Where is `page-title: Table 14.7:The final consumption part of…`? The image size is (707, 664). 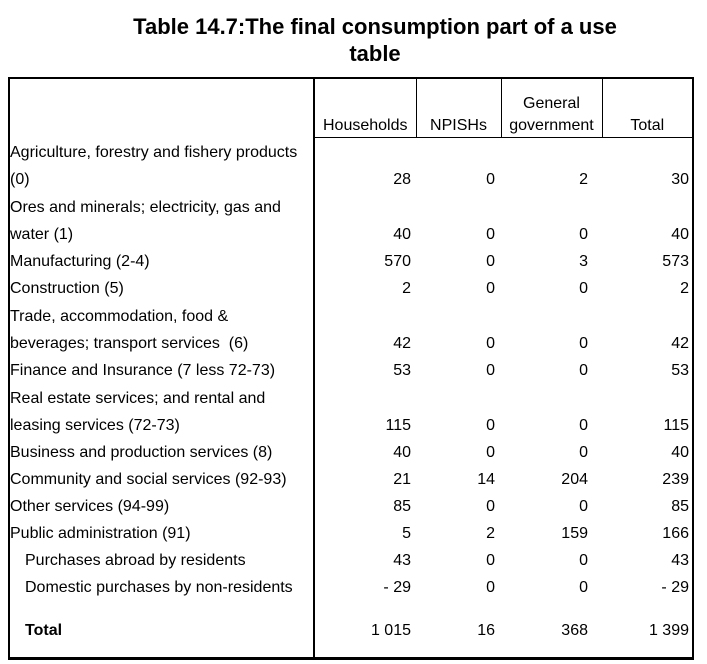
page-title: Table 14.7:The final consumption part of… is located at coordinates (375, 33).